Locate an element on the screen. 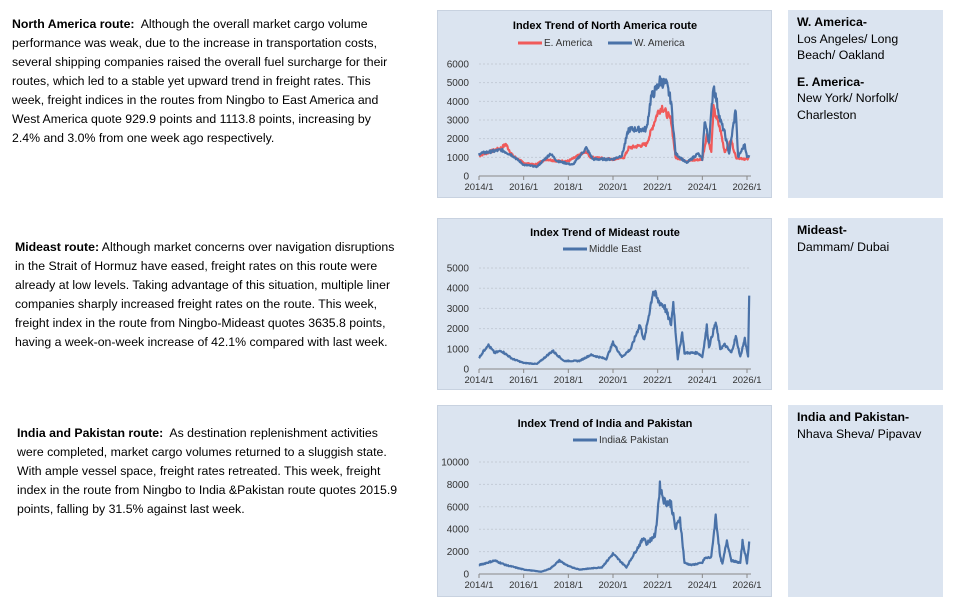  port-list: Dammam/ Dubai is located at coordinates (843, 246).